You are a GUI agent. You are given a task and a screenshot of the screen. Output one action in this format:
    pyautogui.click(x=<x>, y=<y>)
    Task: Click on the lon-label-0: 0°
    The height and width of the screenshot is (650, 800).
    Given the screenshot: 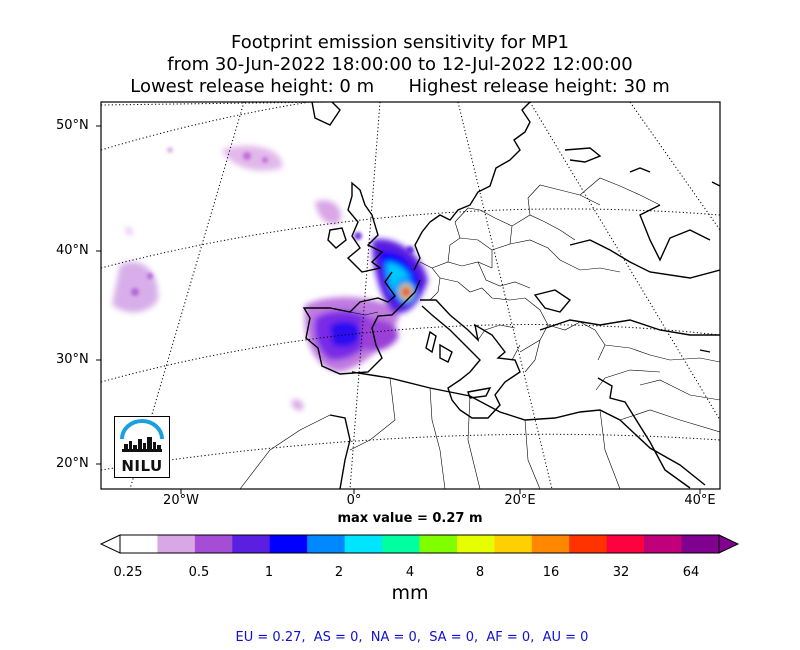 What is the action you would take?
    pyautogui.click(x=354, y=500)
    